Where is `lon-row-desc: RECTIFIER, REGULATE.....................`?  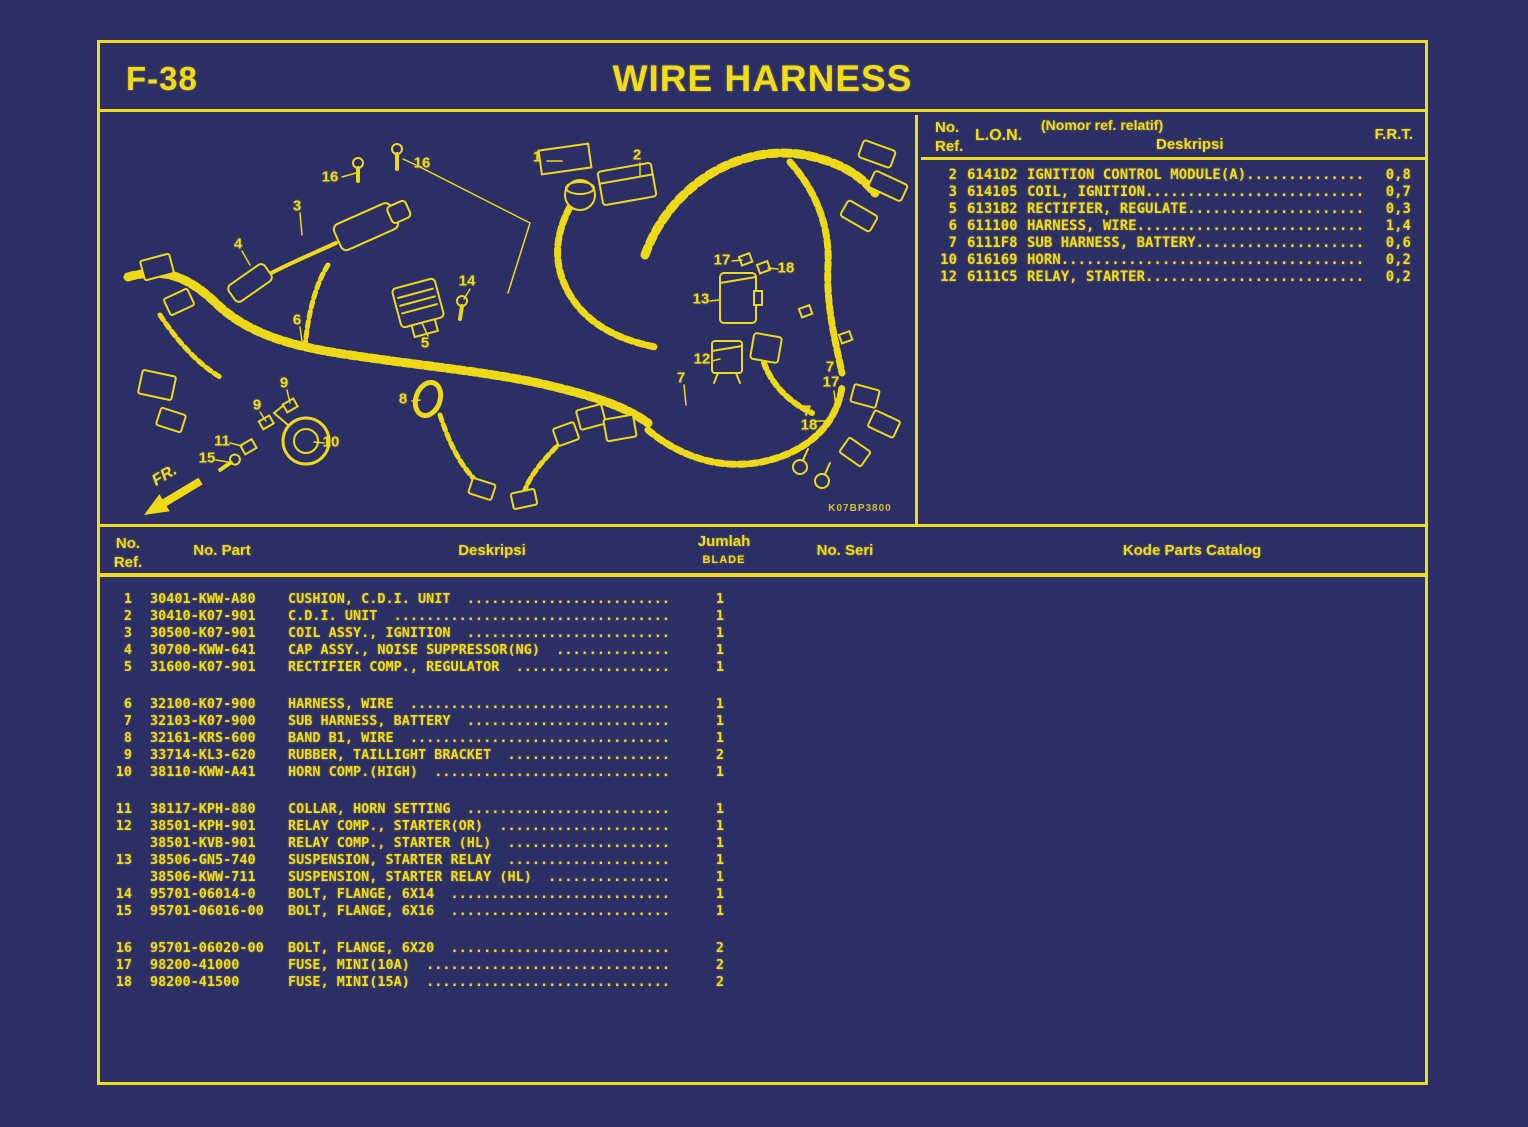 lon-row-desc: RECTIFIER, REGULATE..................... is located at coordinates (1196, 209).